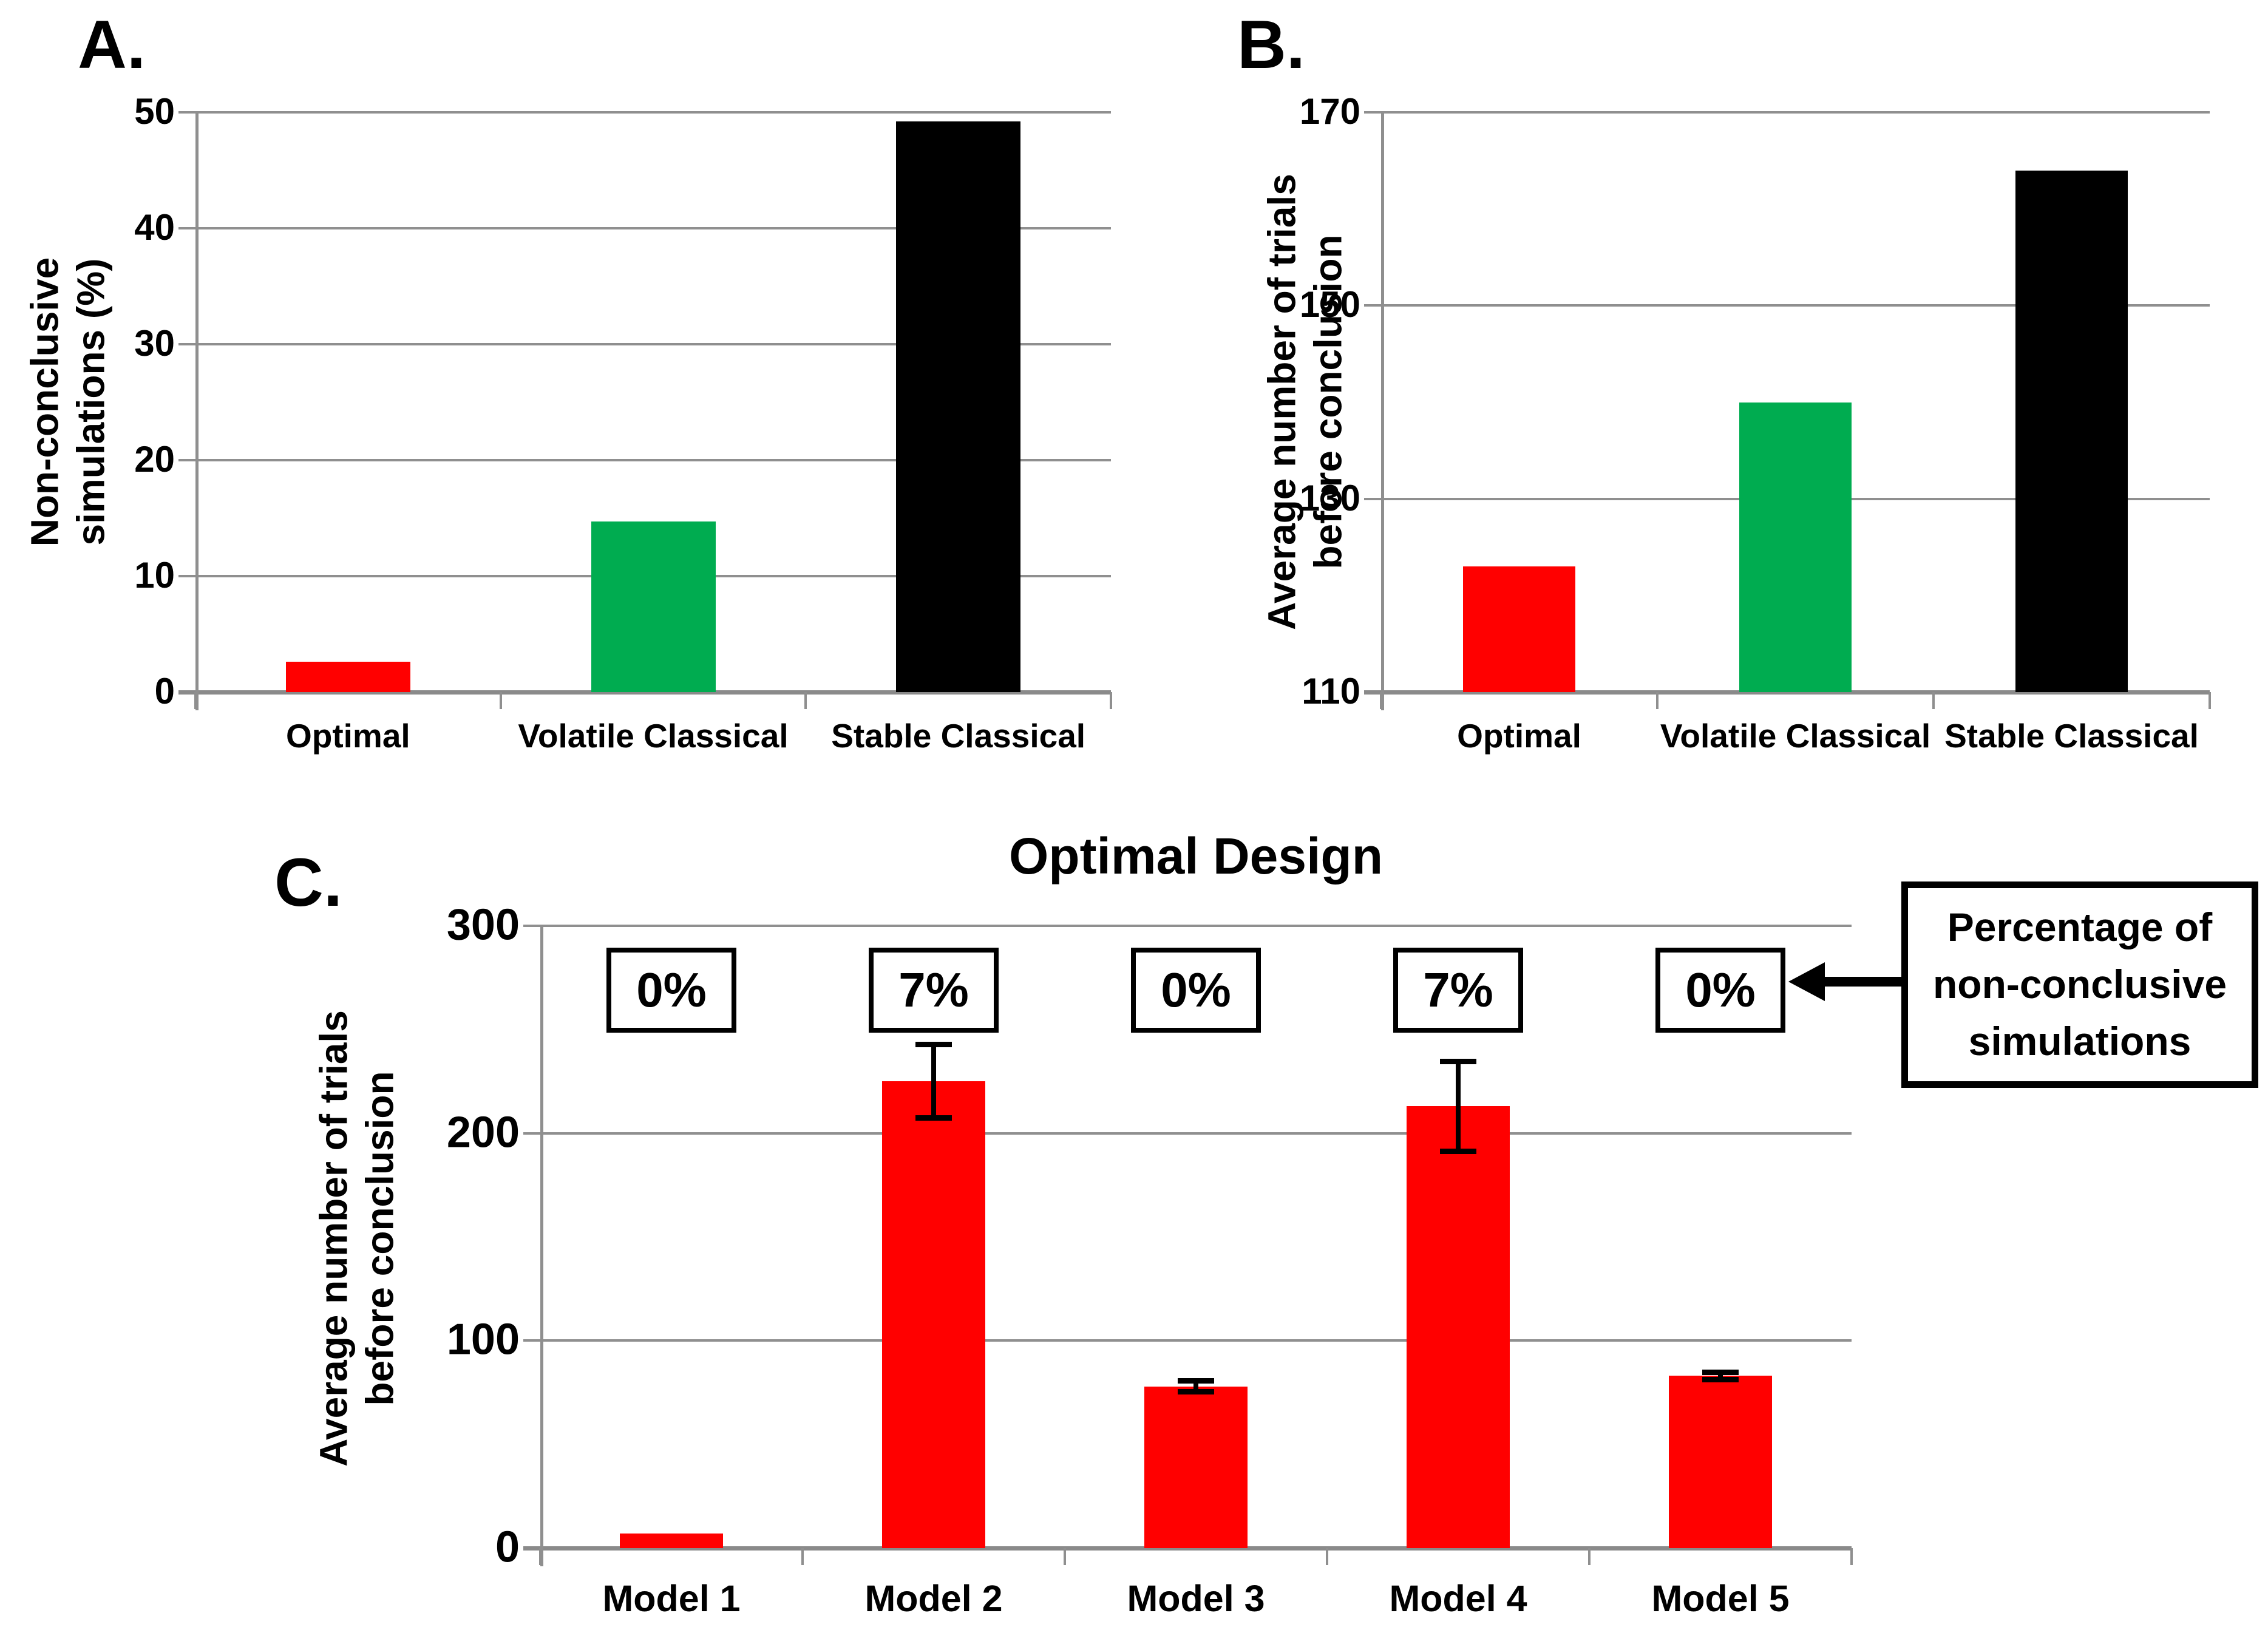 The width and height of the screenshot is (2268, 1627). What do you see at coordinates (154, 111) in the screenshot?
I see `y-tick-label: 50` at bounding box center [154, 111].